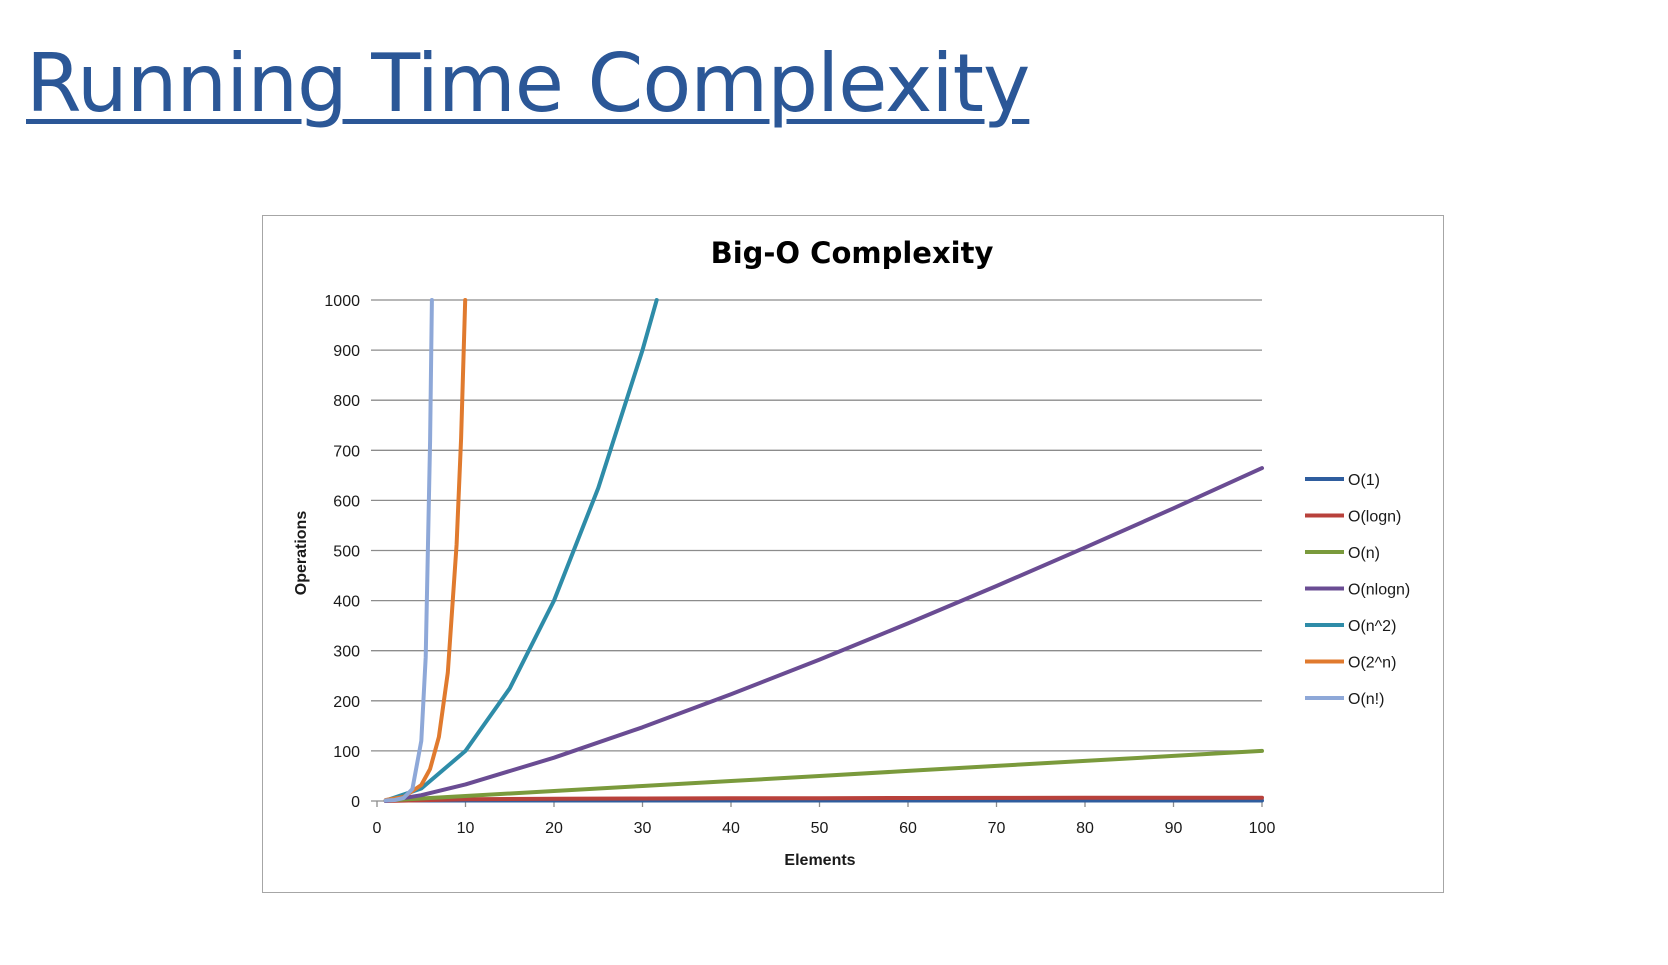 Image resolution: width=1668 pixels, height=965 pixels. I want to click on legend-label: O(2^n), so click(1372, 663).